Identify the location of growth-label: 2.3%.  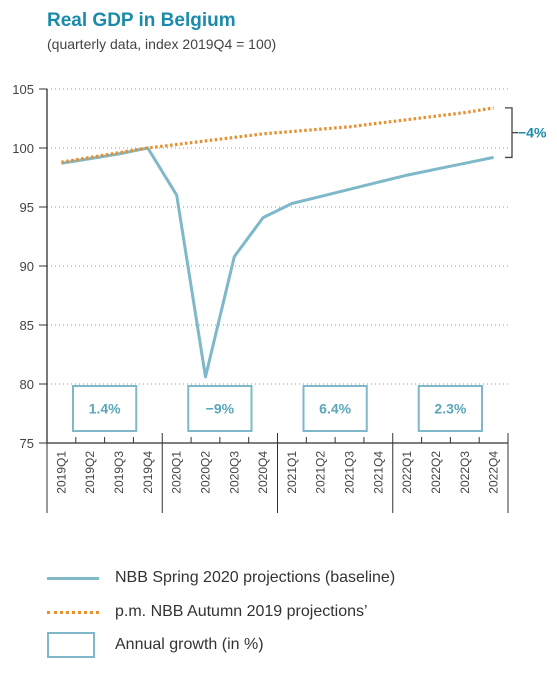
(450, 409).